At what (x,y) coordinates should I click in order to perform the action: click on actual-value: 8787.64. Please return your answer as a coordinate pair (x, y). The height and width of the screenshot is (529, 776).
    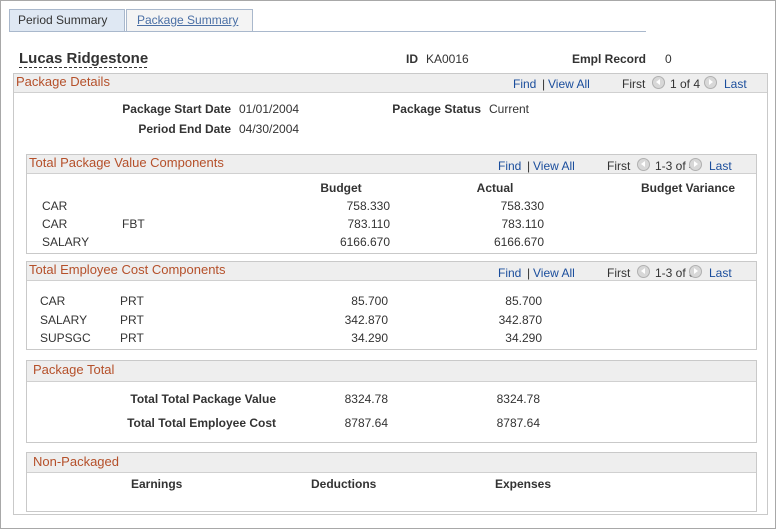
    Looking at the image, I should click on (518, 423).